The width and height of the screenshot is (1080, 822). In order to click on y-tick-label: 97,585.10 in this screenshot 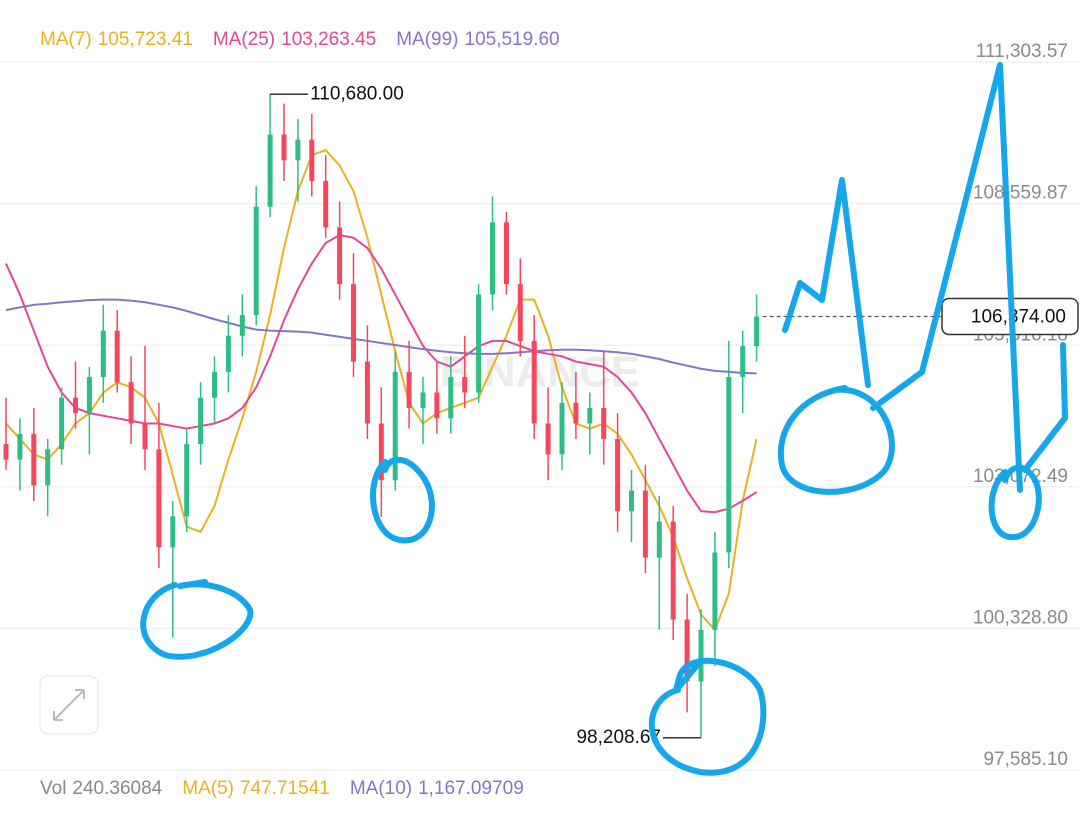, I will do `click(1025, 759)`.